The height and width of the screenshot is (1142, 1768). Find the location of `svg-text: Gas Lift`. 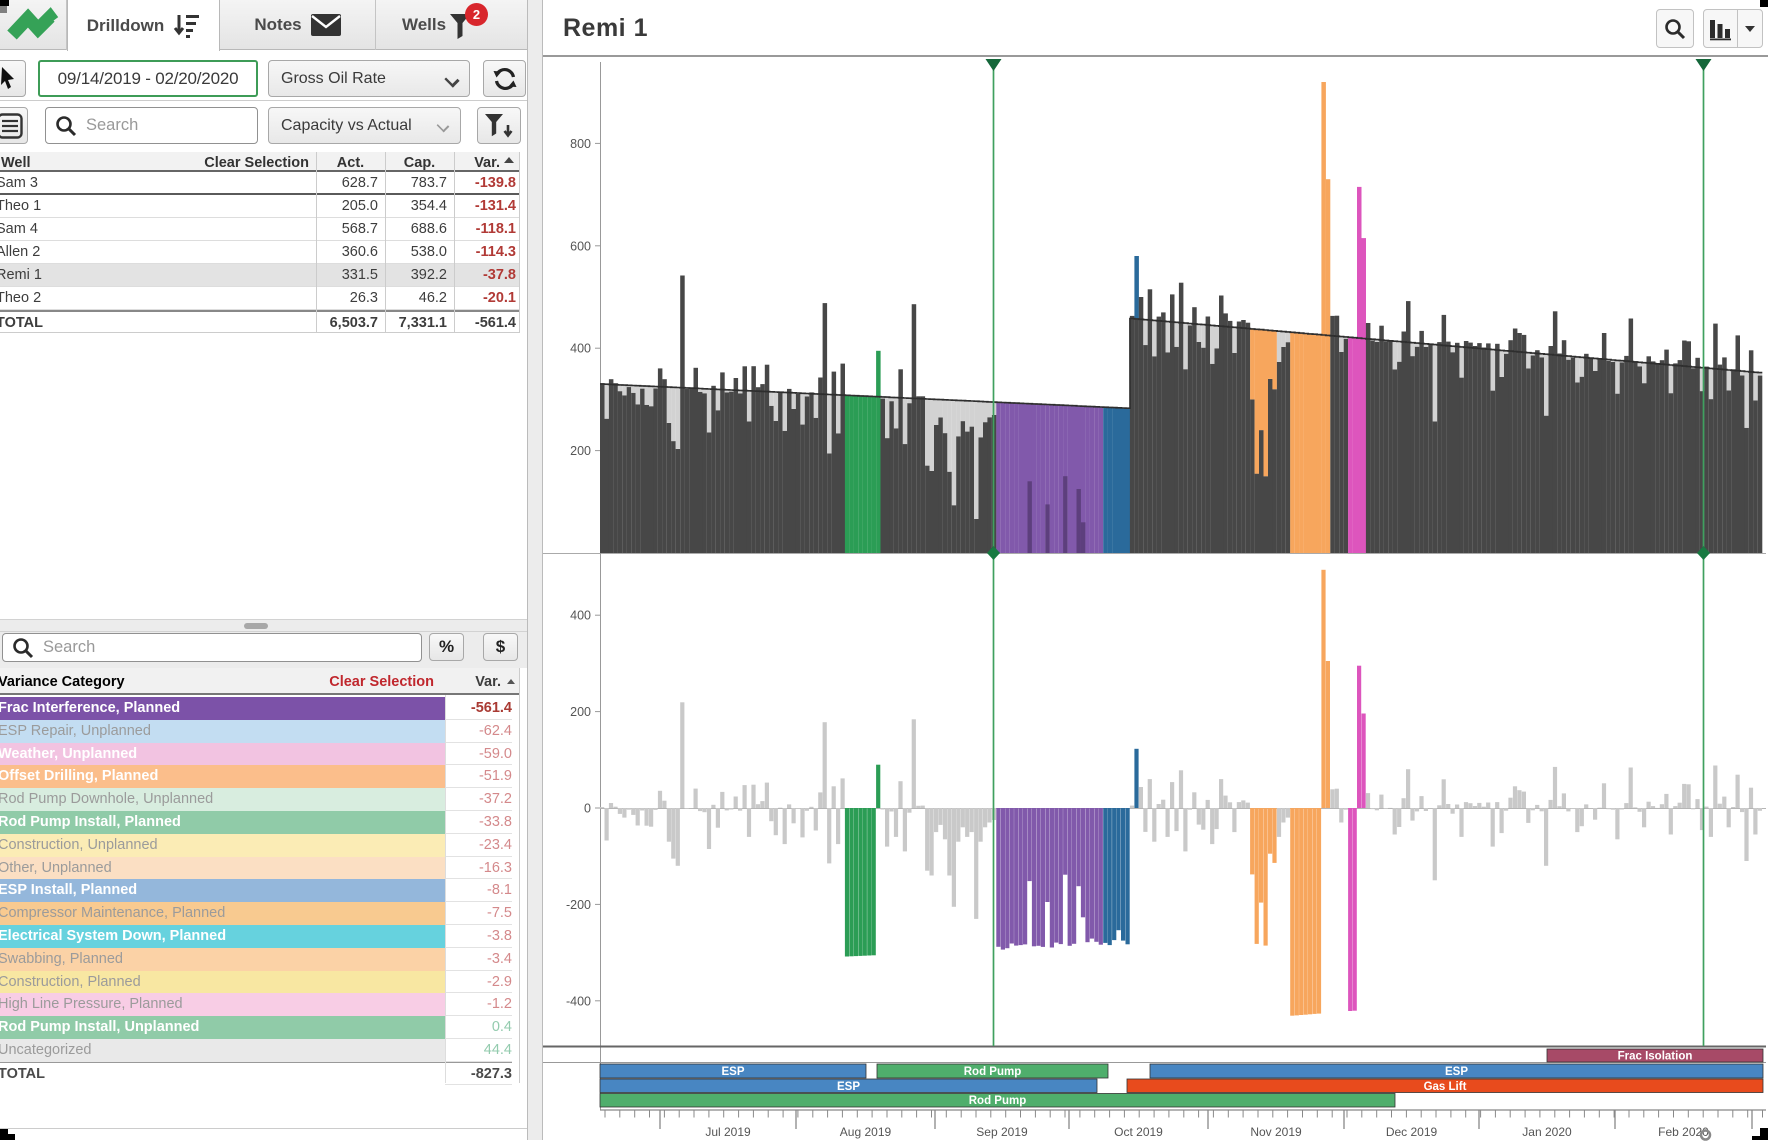

svg-text: Gas Lift is located at coordinates (1445, 1087).